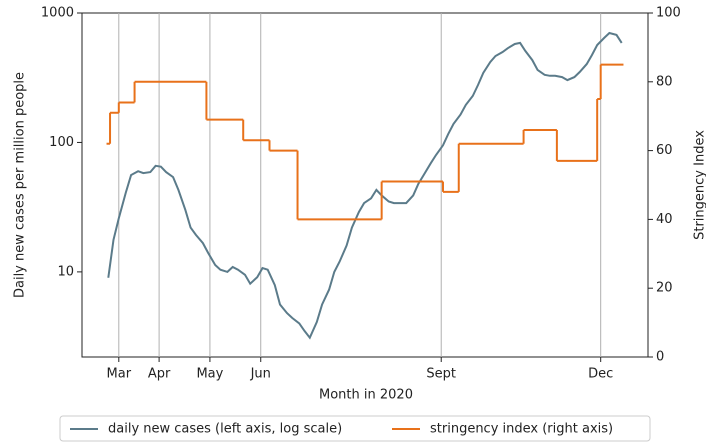 This screenshot has width=706, height=447. I want to click on y2-tick-label: 80, so click(664, 81).